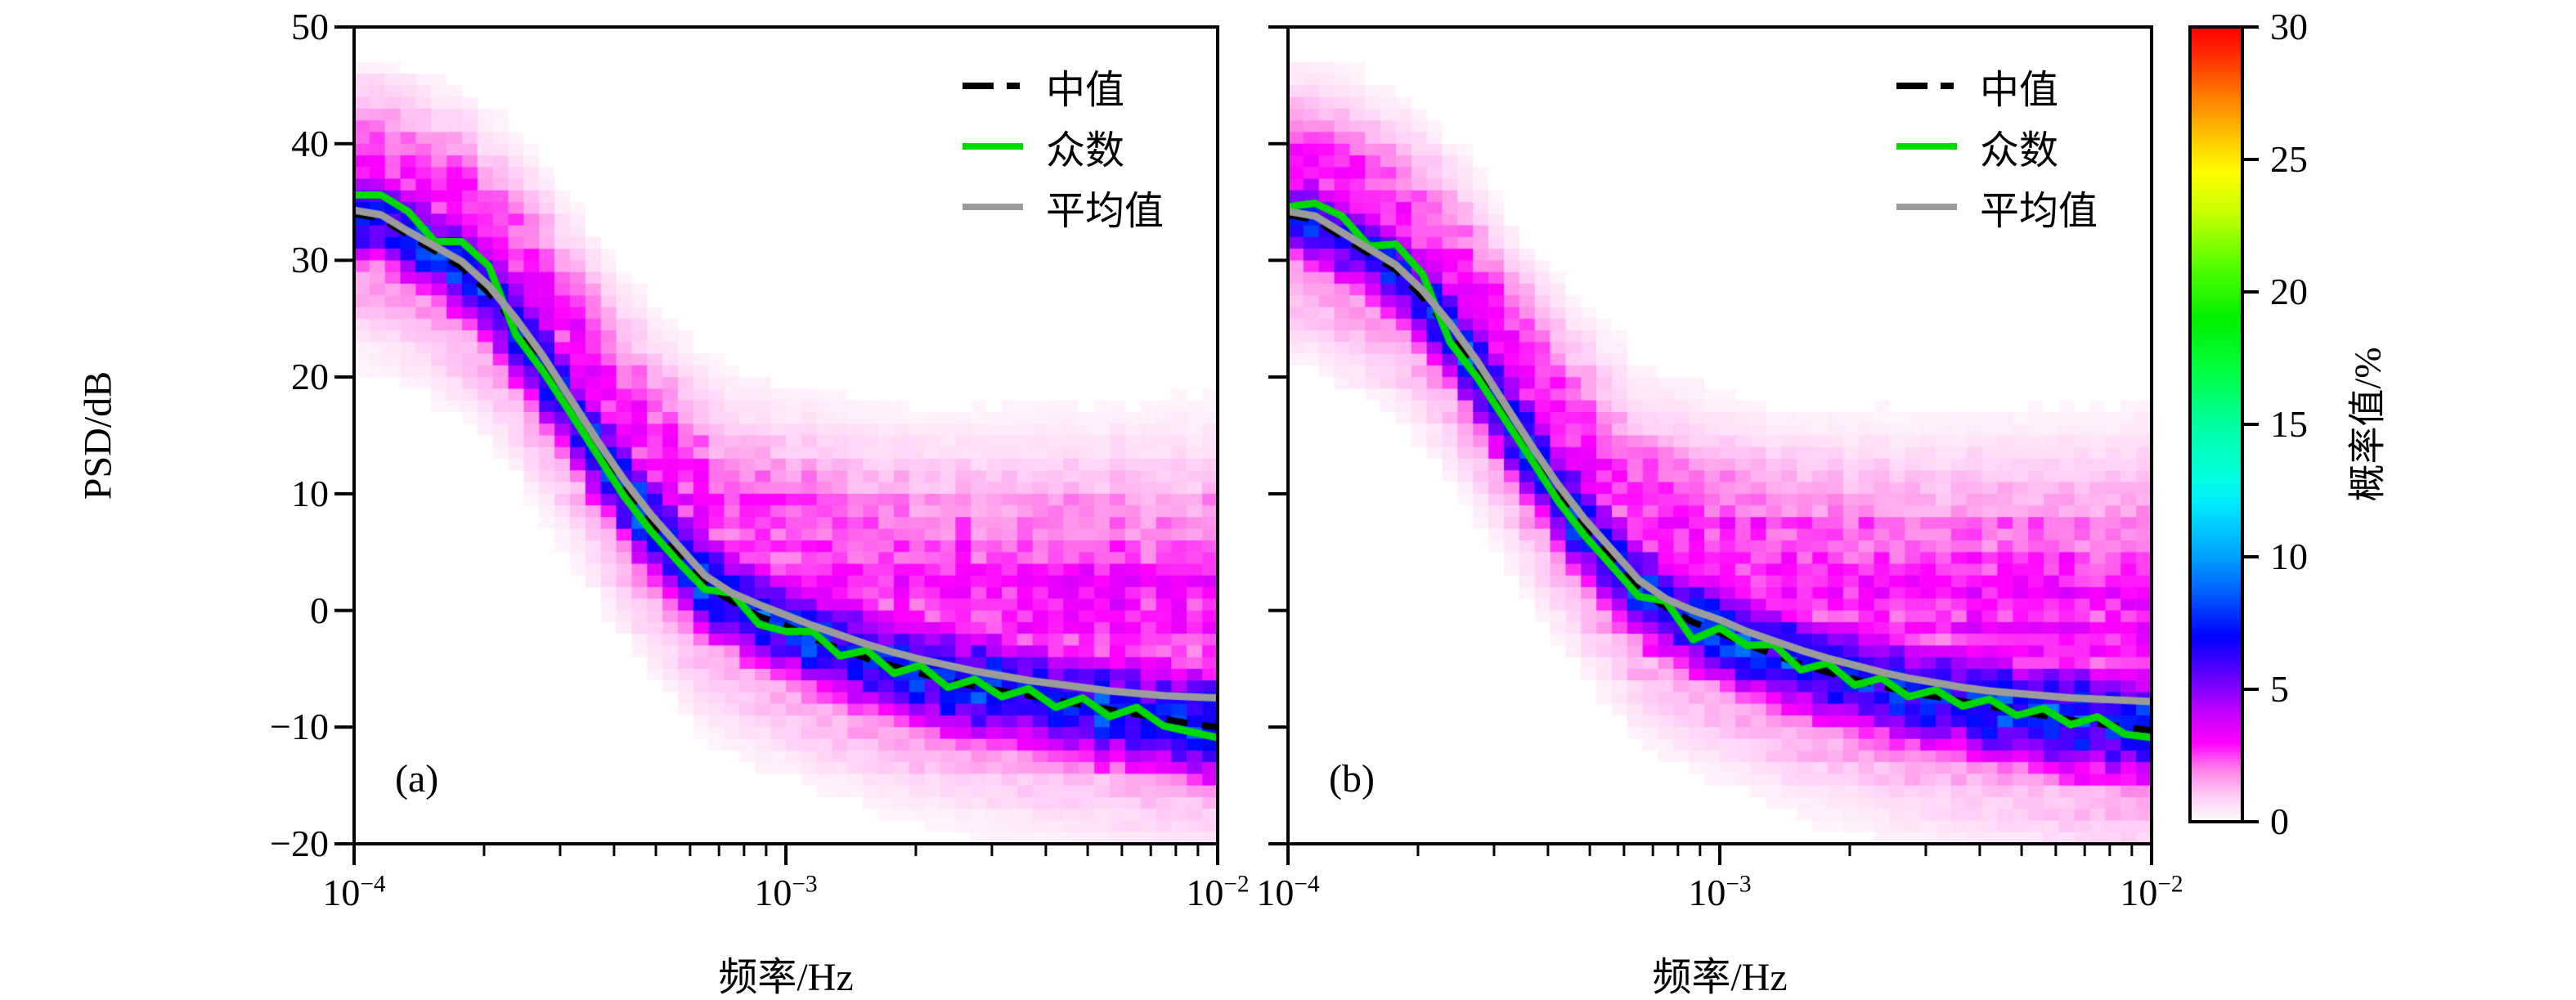 Image resolution: width=2576 pixels, height=1000 pixels. Describe the element at coordinates (2280, 689) in the screenshot. I see `colorbar-tick-label: 5` at that location.